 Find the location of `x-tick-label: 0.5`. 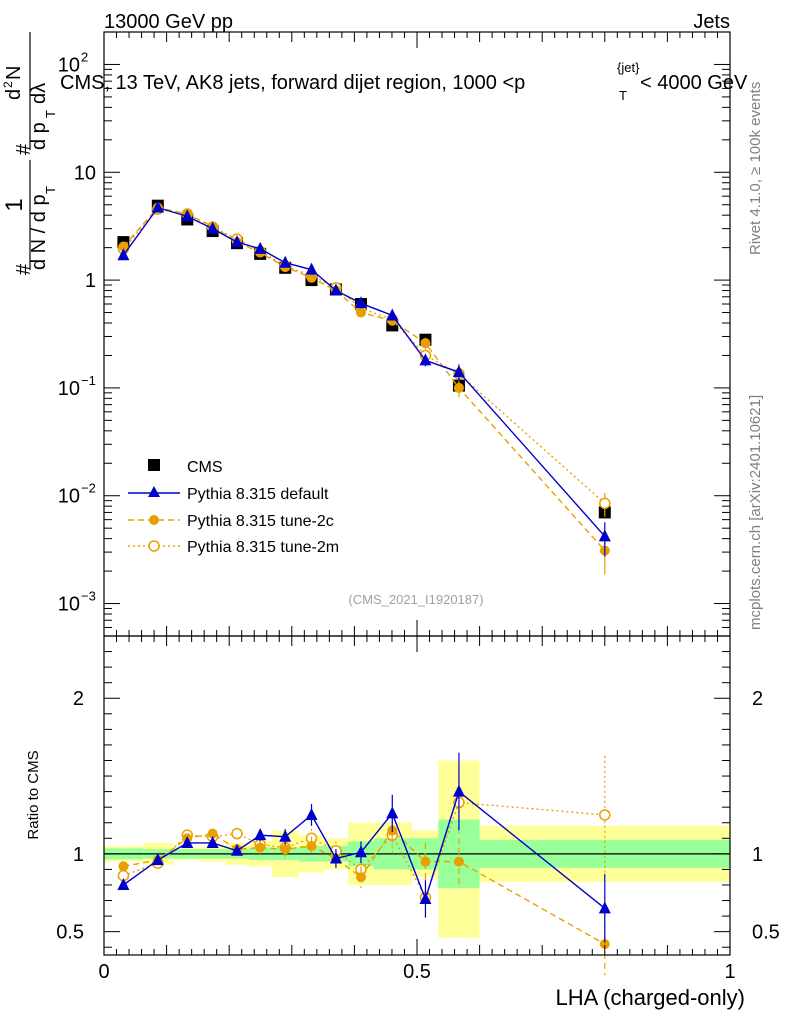

x-tick-label: 0.5 is located at coordinates (417, 972).